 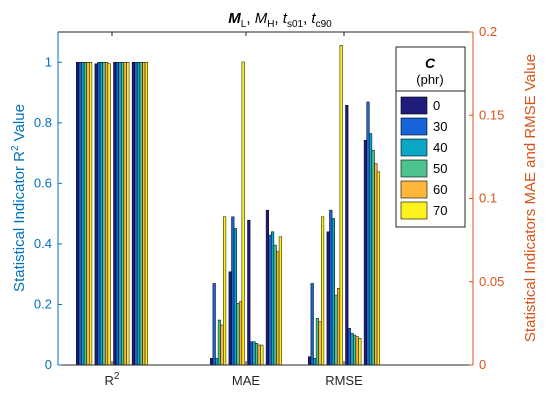 What do you see at coordinates (234, 18) in the screenshot?
I see `title-m-l: M` at bounding box center [234, 18].